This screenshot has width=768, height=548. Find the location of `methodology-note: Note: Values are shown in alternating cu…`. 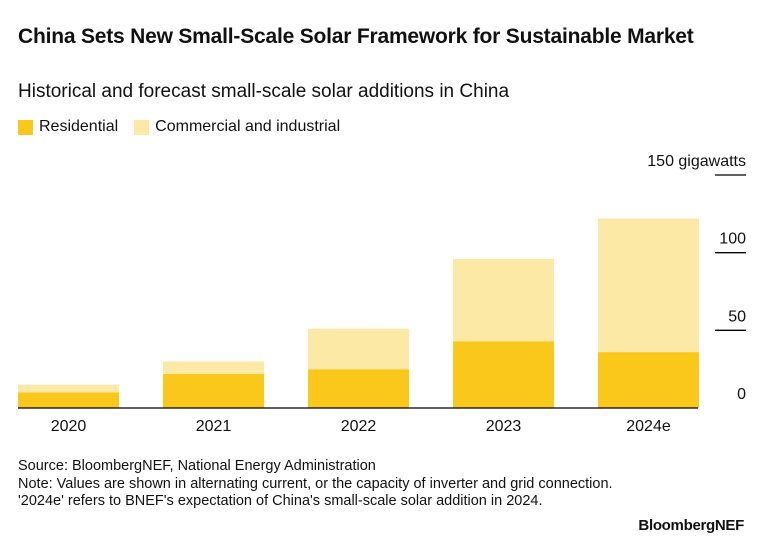

methodology-note: Note: Values are shown in alternating cu… is located at coordinates (315, 492).